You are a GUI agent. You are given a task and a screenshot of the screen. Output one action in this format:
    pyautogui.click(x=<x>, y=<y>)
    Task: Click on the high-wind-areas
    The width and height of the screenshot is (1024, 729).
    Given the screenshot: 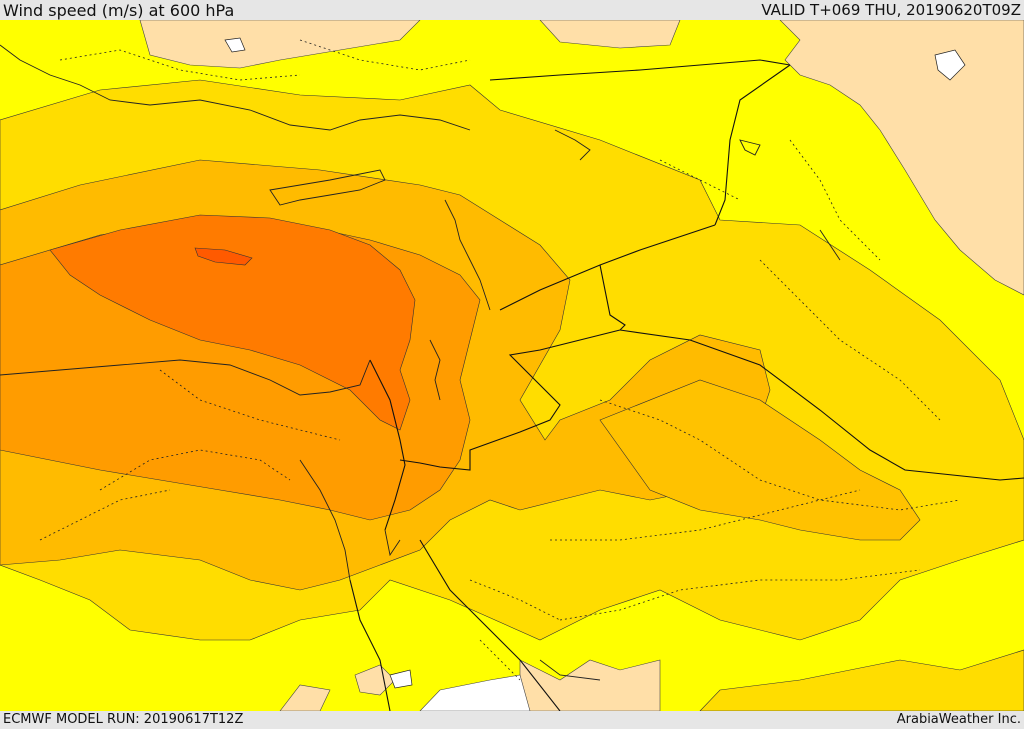 What is the action you would take?
    pyautogui.click(x=232, y=322)
    